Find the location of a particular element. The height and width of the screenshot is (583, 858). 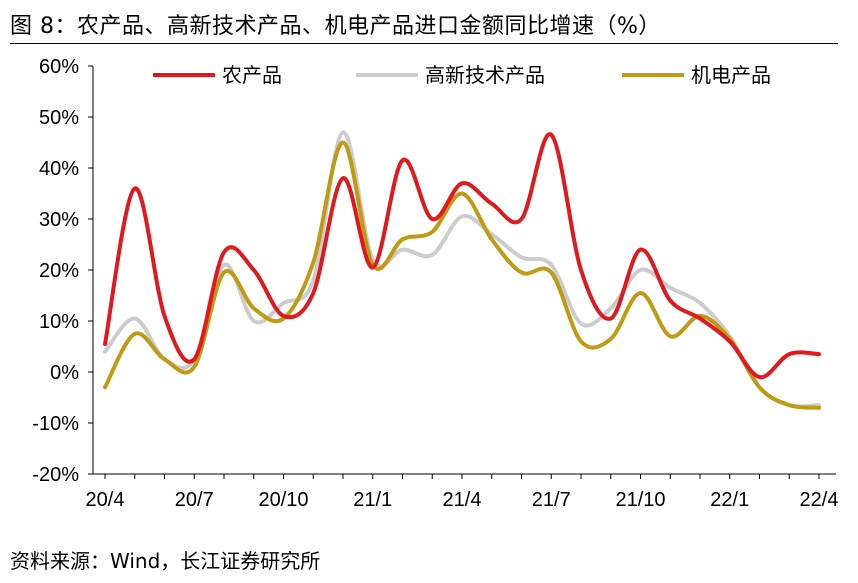

y-tick-label: 20% is located at coordinates (59, 271).